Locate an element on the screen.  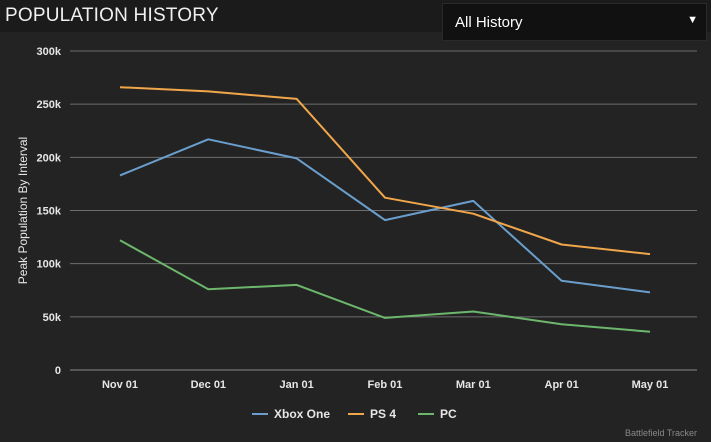
y-tick-label: 250k is located at coordinates (49, 105).